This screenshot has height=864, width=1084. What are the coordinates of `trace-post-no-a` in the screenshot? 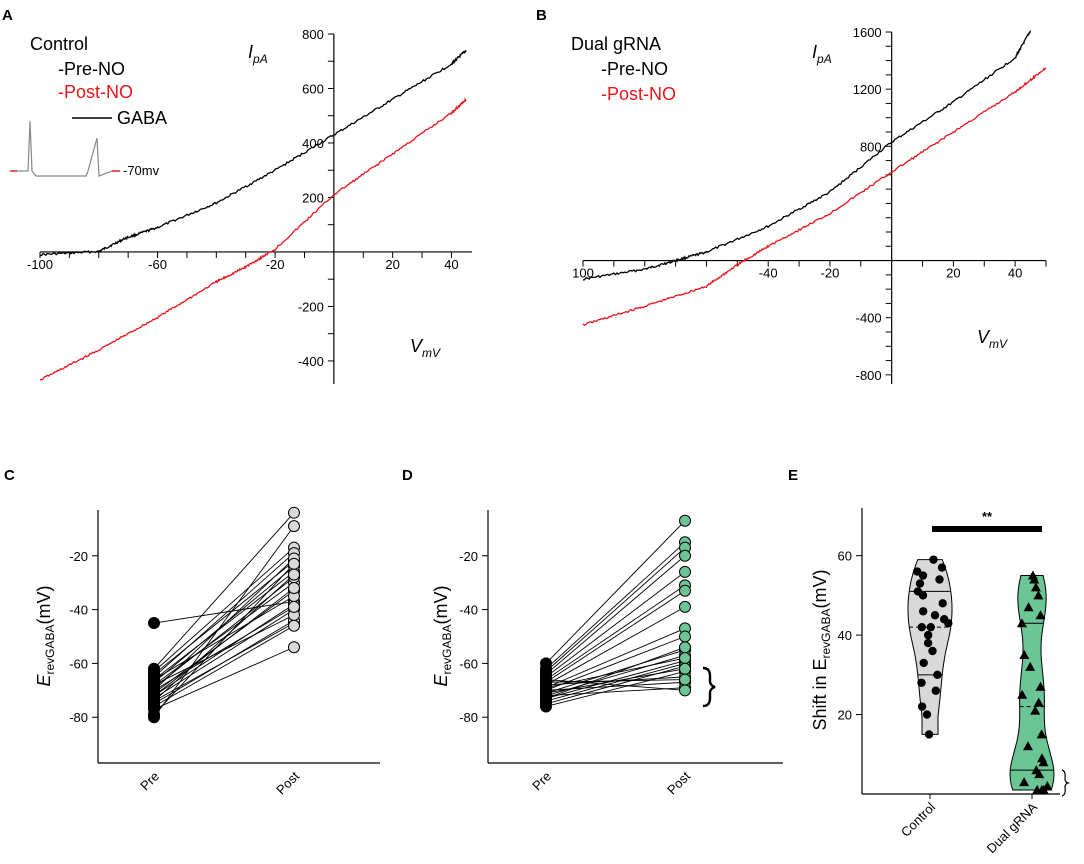 It's located at (253, 239).